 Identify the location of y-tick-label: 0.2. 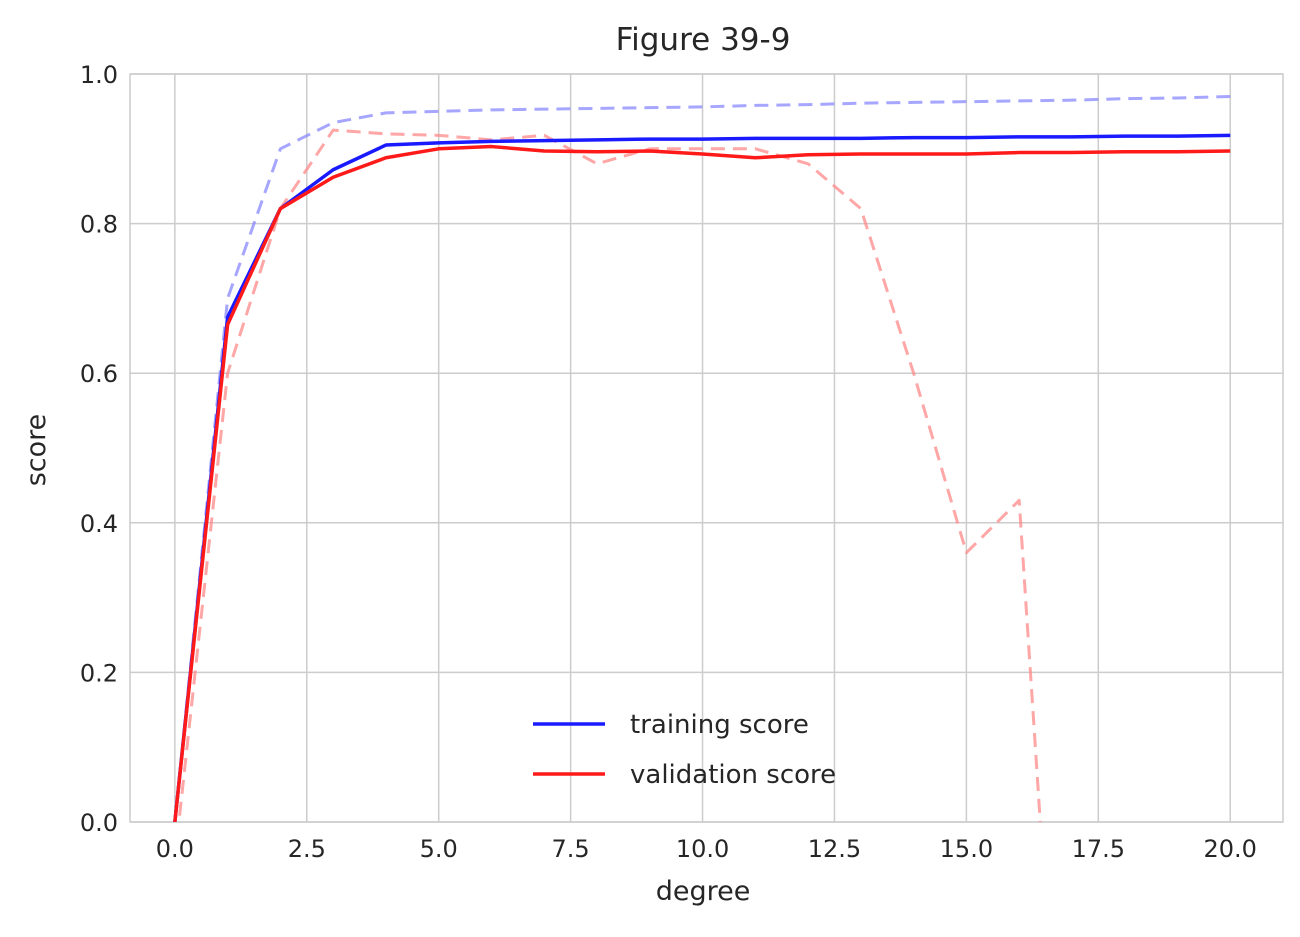
(99, 673).